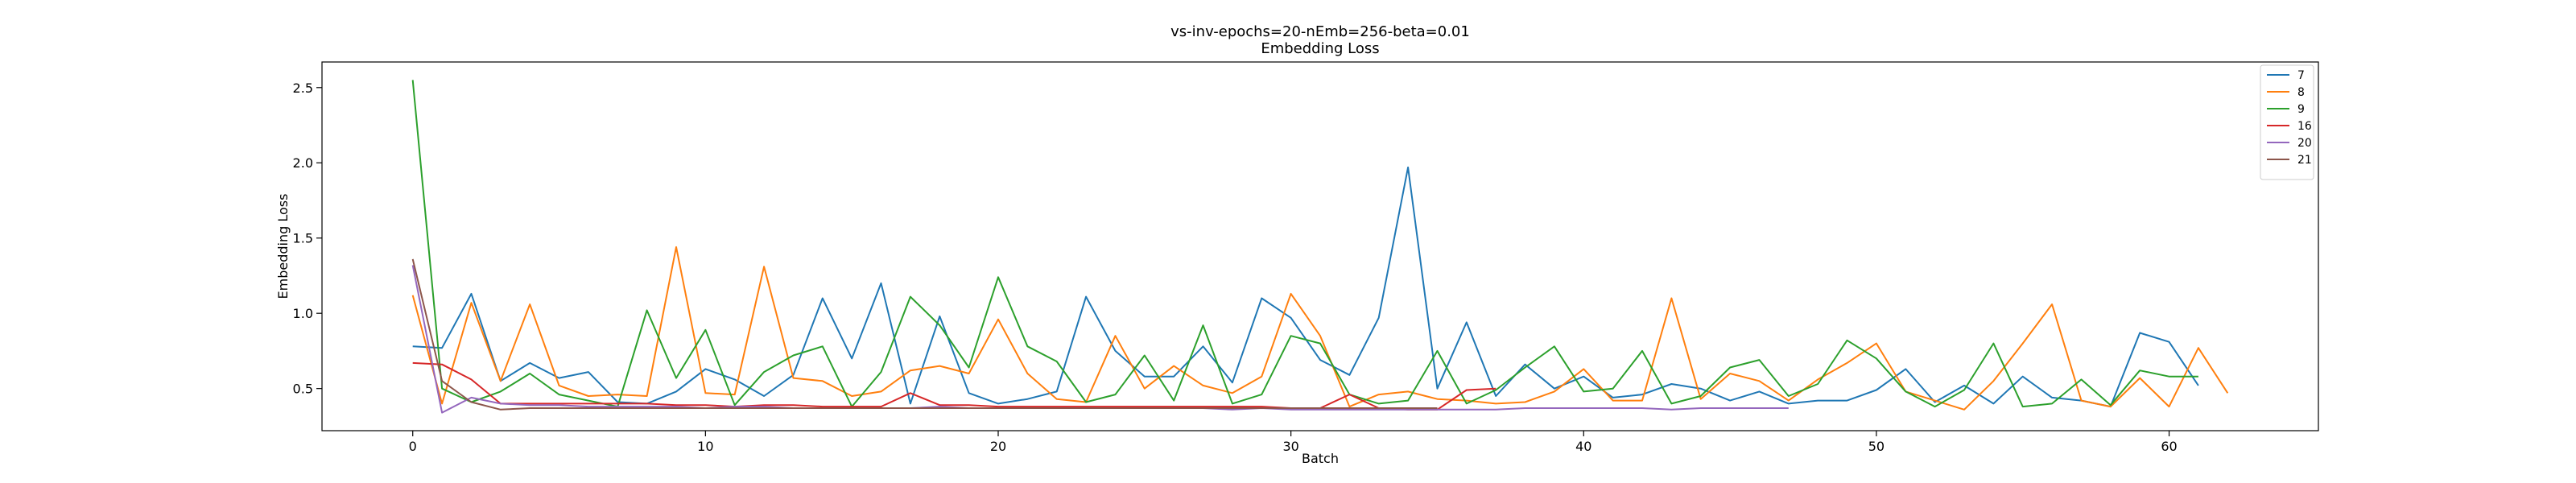  What do you see at coordinates (413, 446) in the screenshot?
I see `x-tick-label: 0` at bounding box center [413, 446].